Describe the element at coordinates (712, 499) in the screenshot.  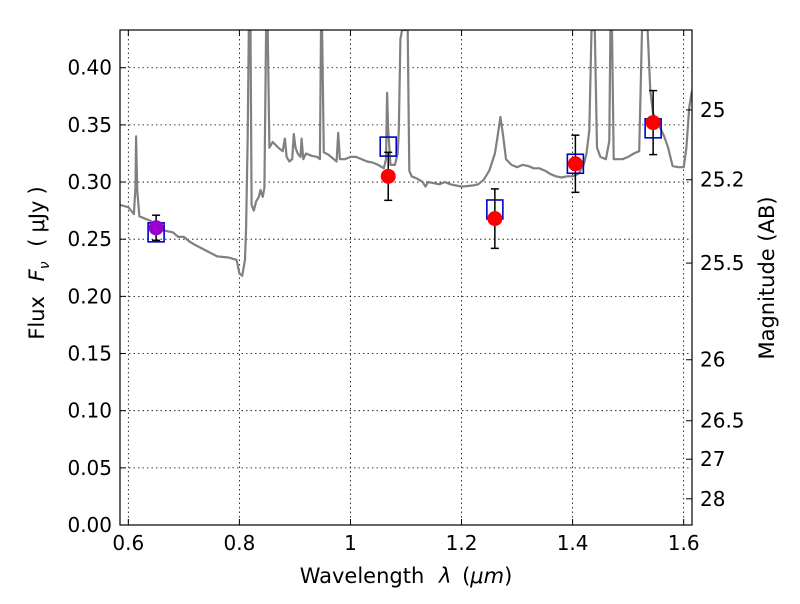
I see `right-tick-label: 28` at that location.